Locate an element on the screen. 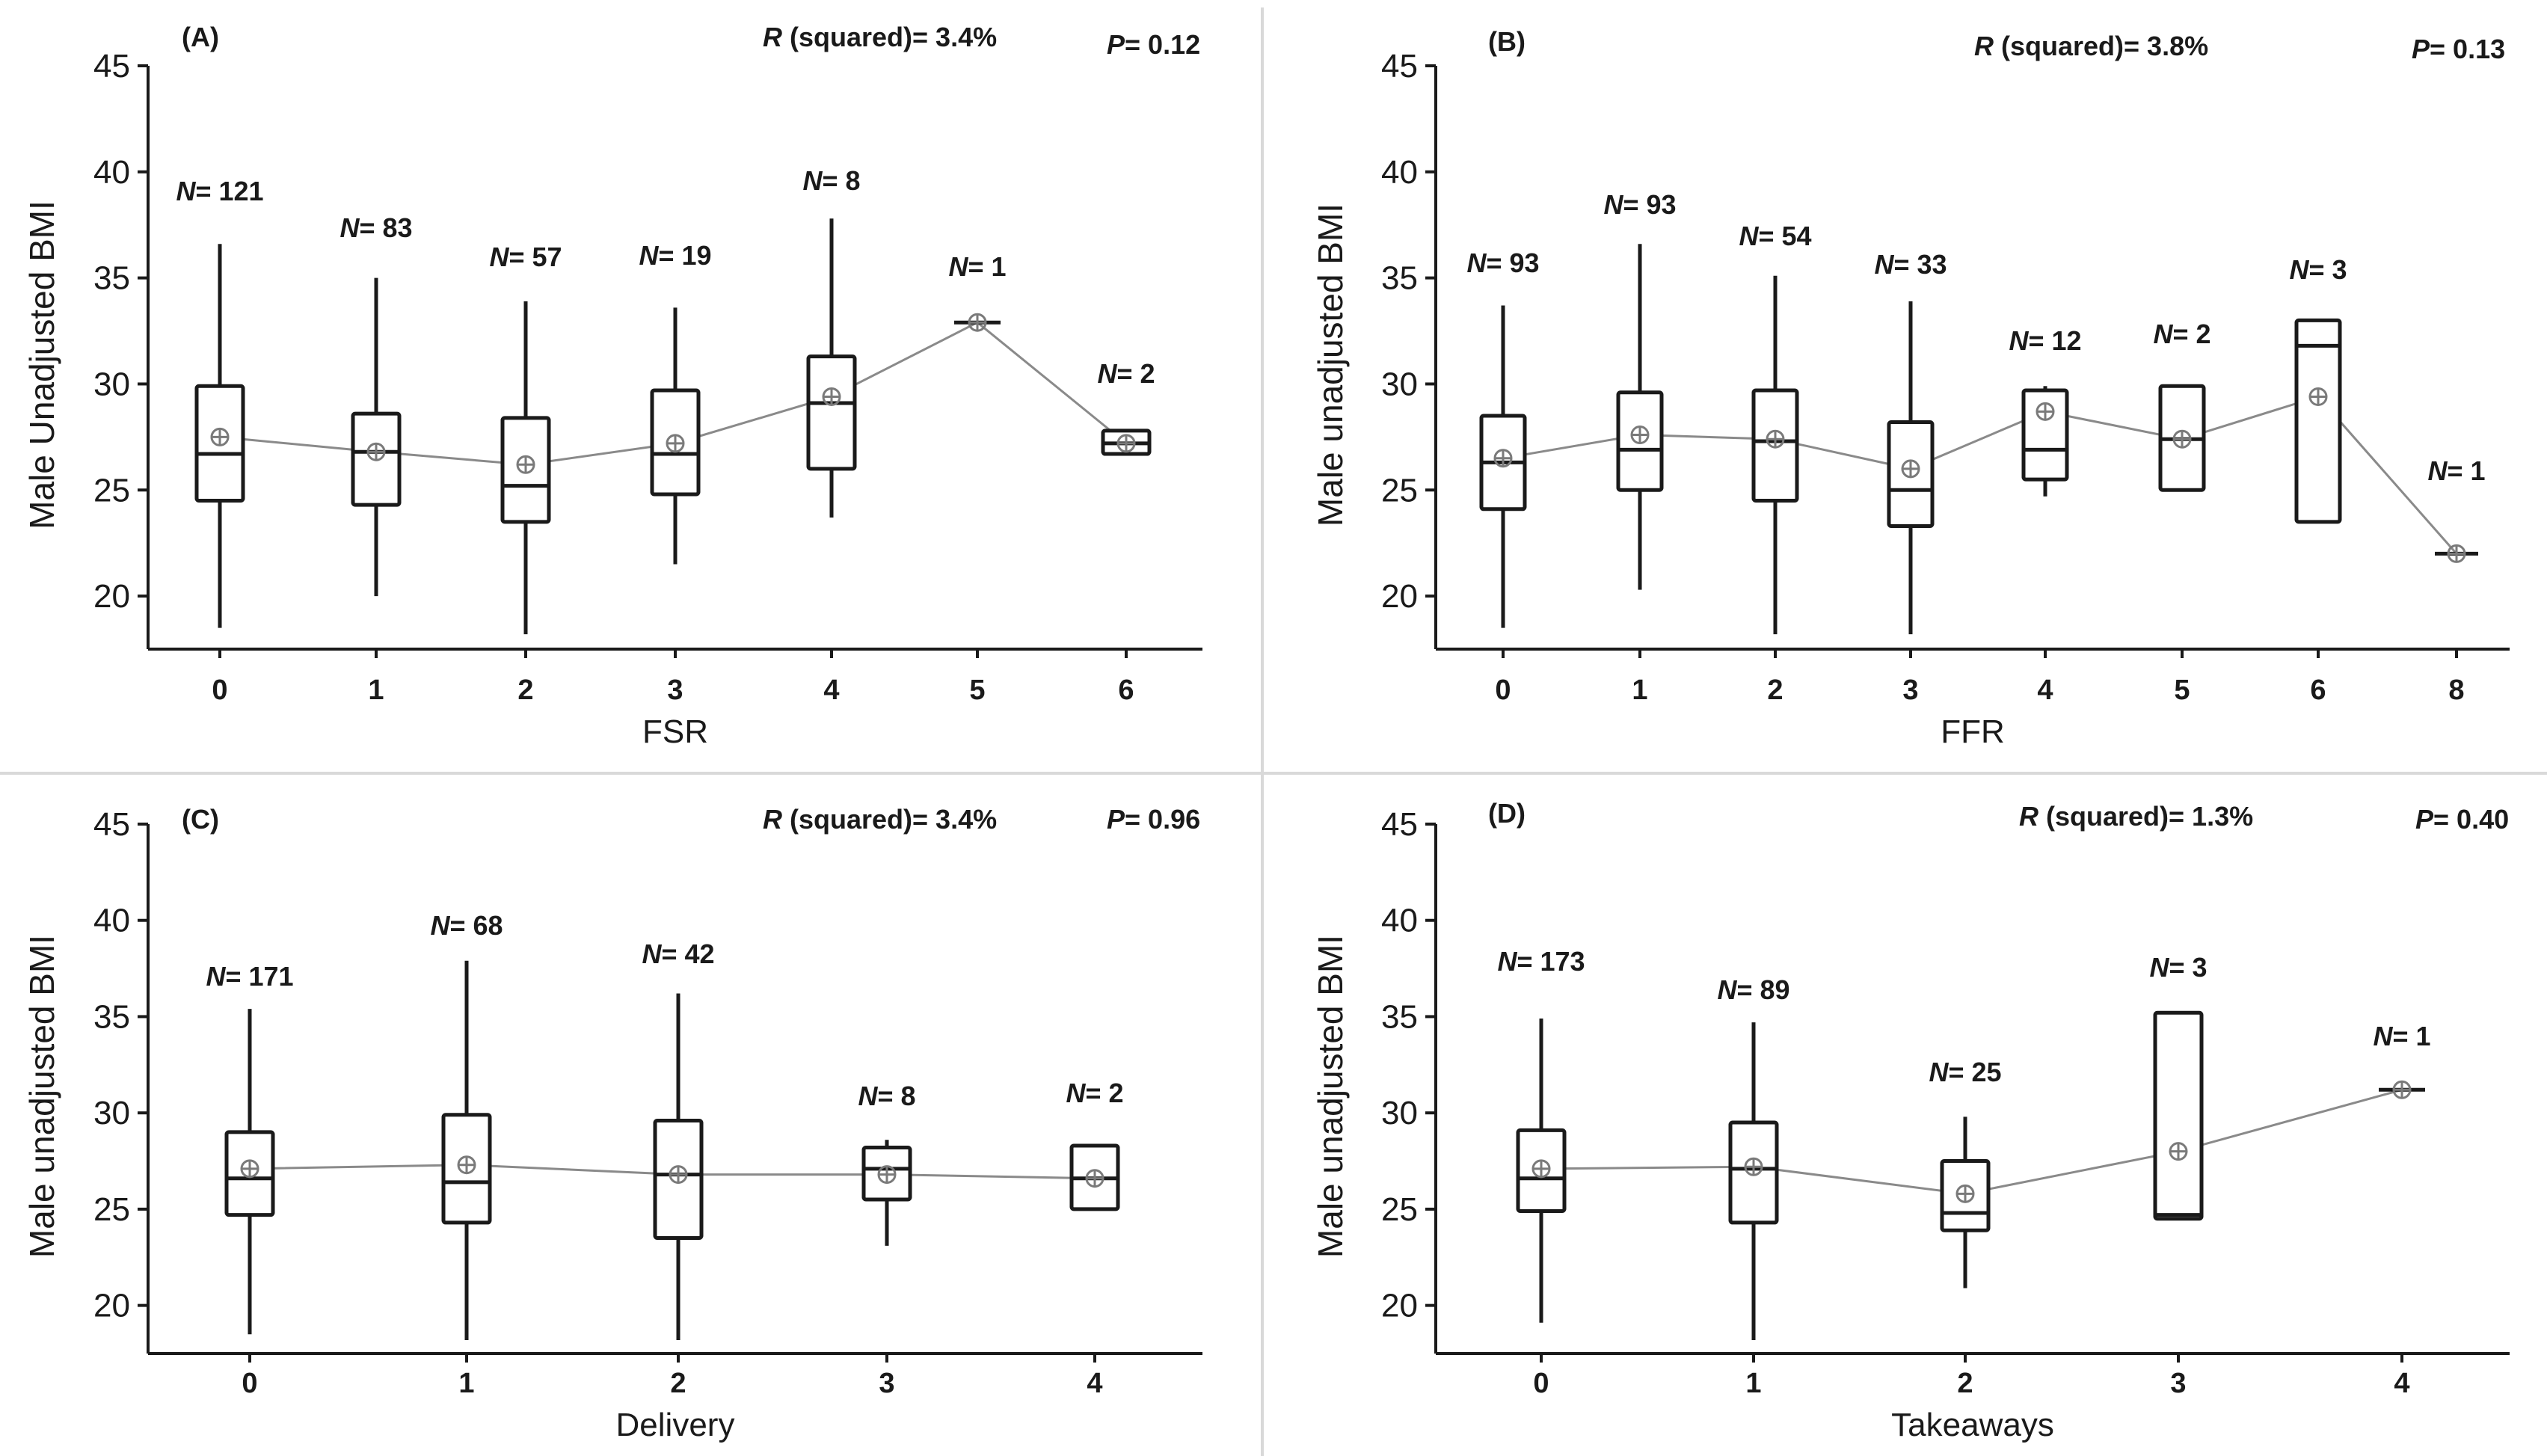  n-label: N= 83 is located at coordinates (376, 227).